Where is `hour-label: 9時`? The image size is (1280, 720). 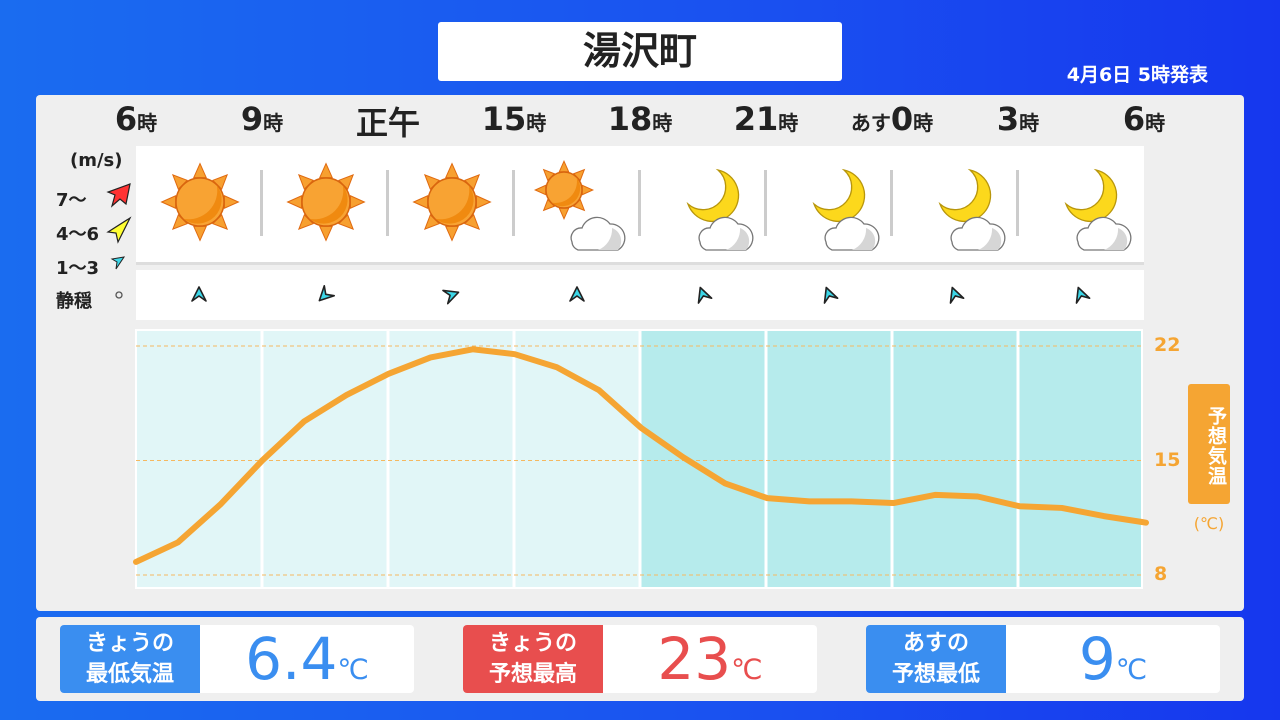 hour-label: 9時 is located at coordinates (262, 119).